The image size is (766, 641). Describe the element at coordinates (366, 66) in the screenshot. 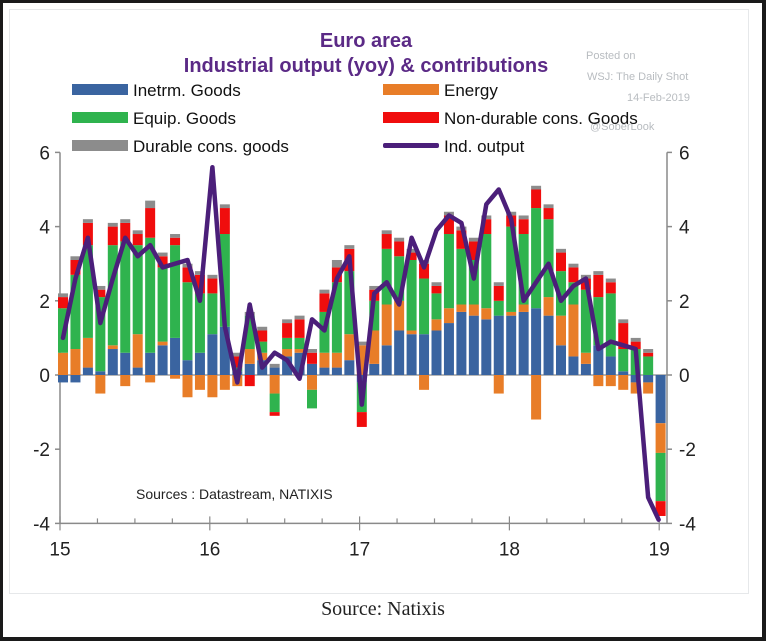

I see `chart-subtitle: Industrial output (yoy) & contributions` at that location.